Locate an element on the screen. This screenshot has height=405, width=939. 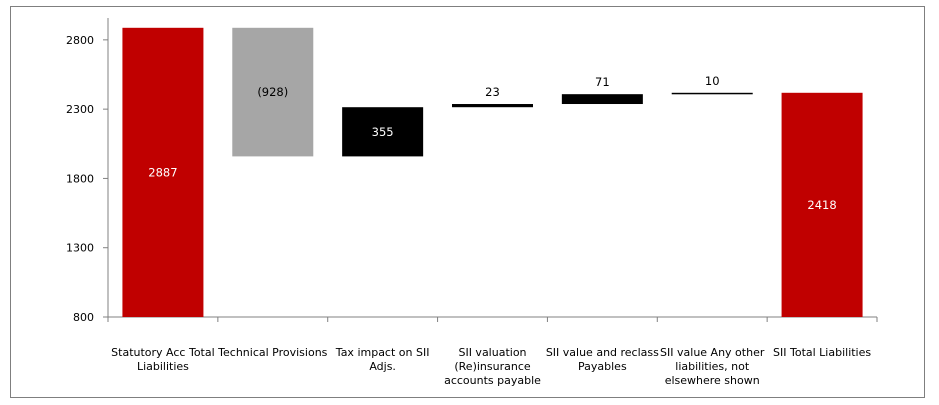
data-label: 71 is located at coordinates (602, 82).